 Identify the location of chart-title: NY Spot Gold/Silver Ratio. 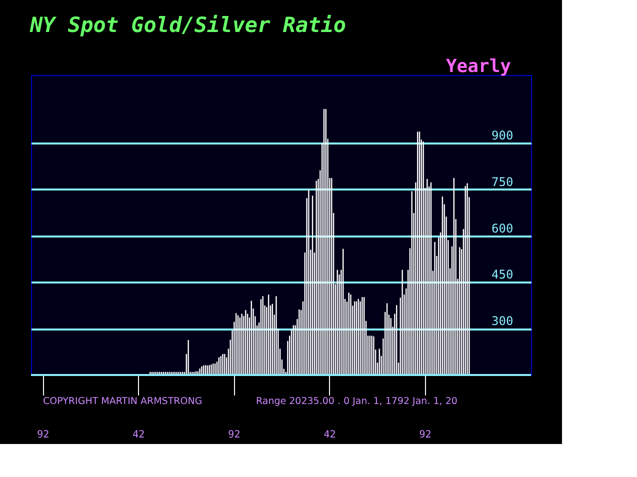
(187, 25).